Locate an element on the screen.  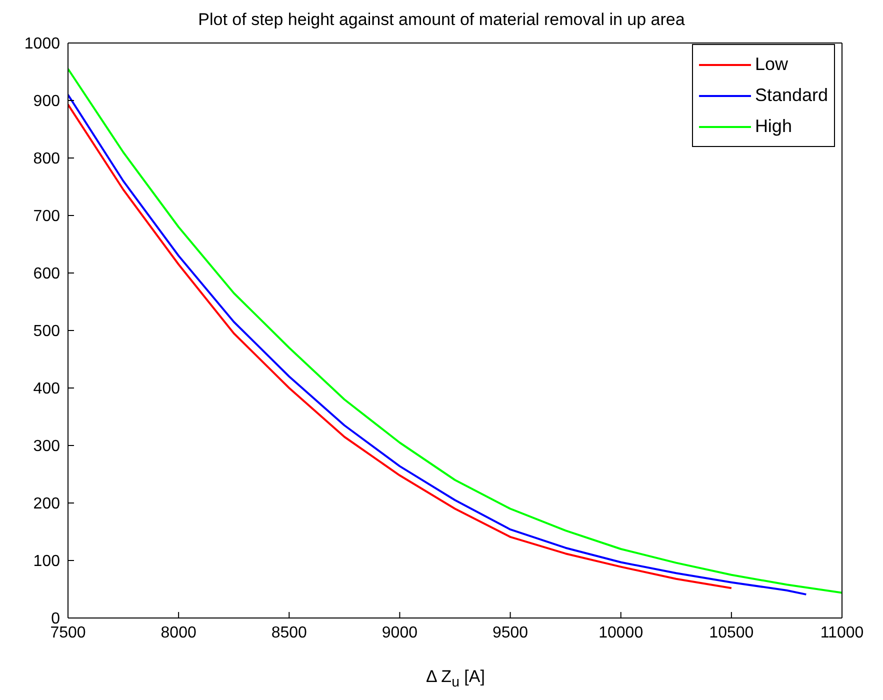
y-tick-label: 700 is located at coordinates (46, 217).